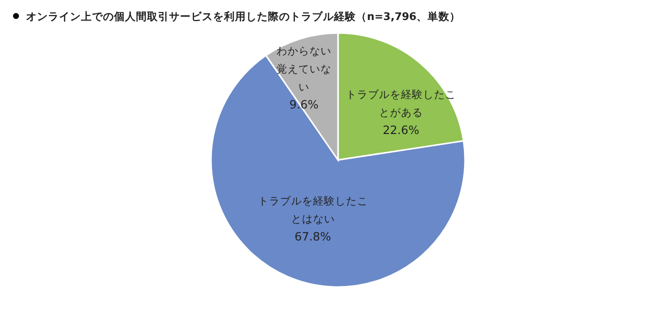 The height and width of the screenshot is (327, 669). What do you see at coordinates (313, 236) in the screenshot?
I see `data-label: 67.8%` at bounding box center [313, 236].